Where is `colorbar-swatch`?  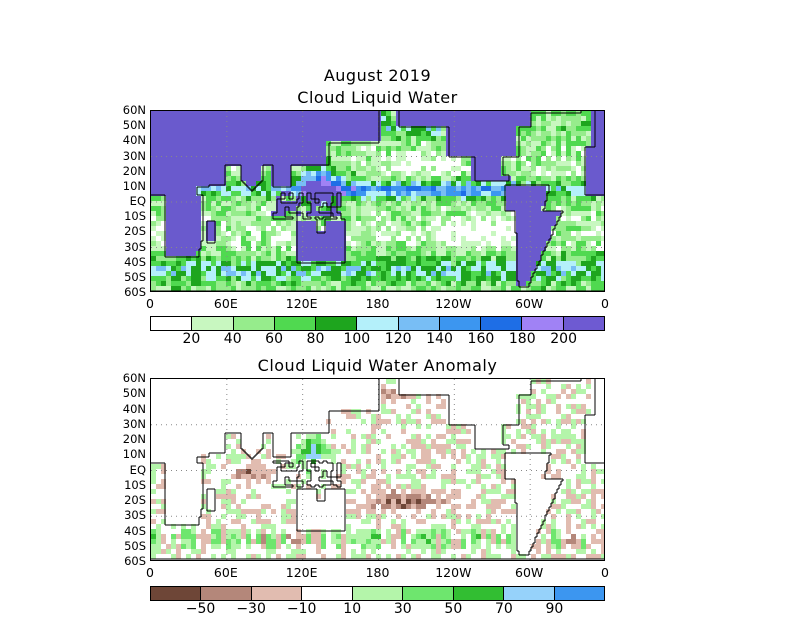 colorbar-swatch is located at coordinates (543, 323).